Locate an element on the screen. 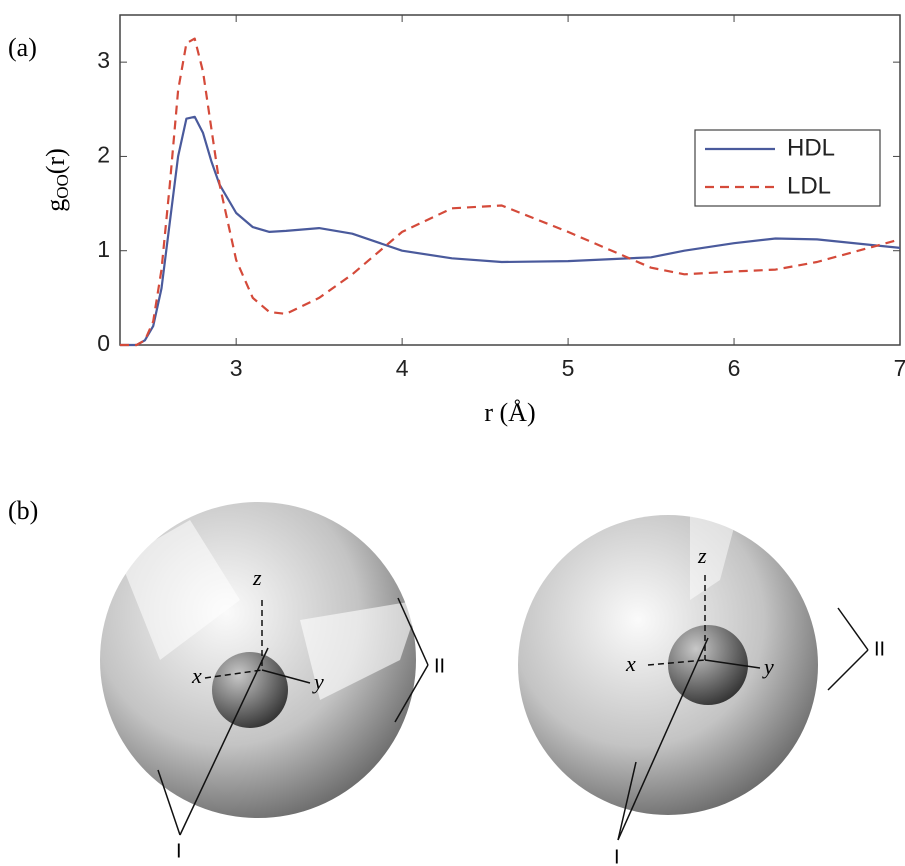 This screenshot has height=866, width=905. panel-label: (b) is located at coordinates (23, 510).